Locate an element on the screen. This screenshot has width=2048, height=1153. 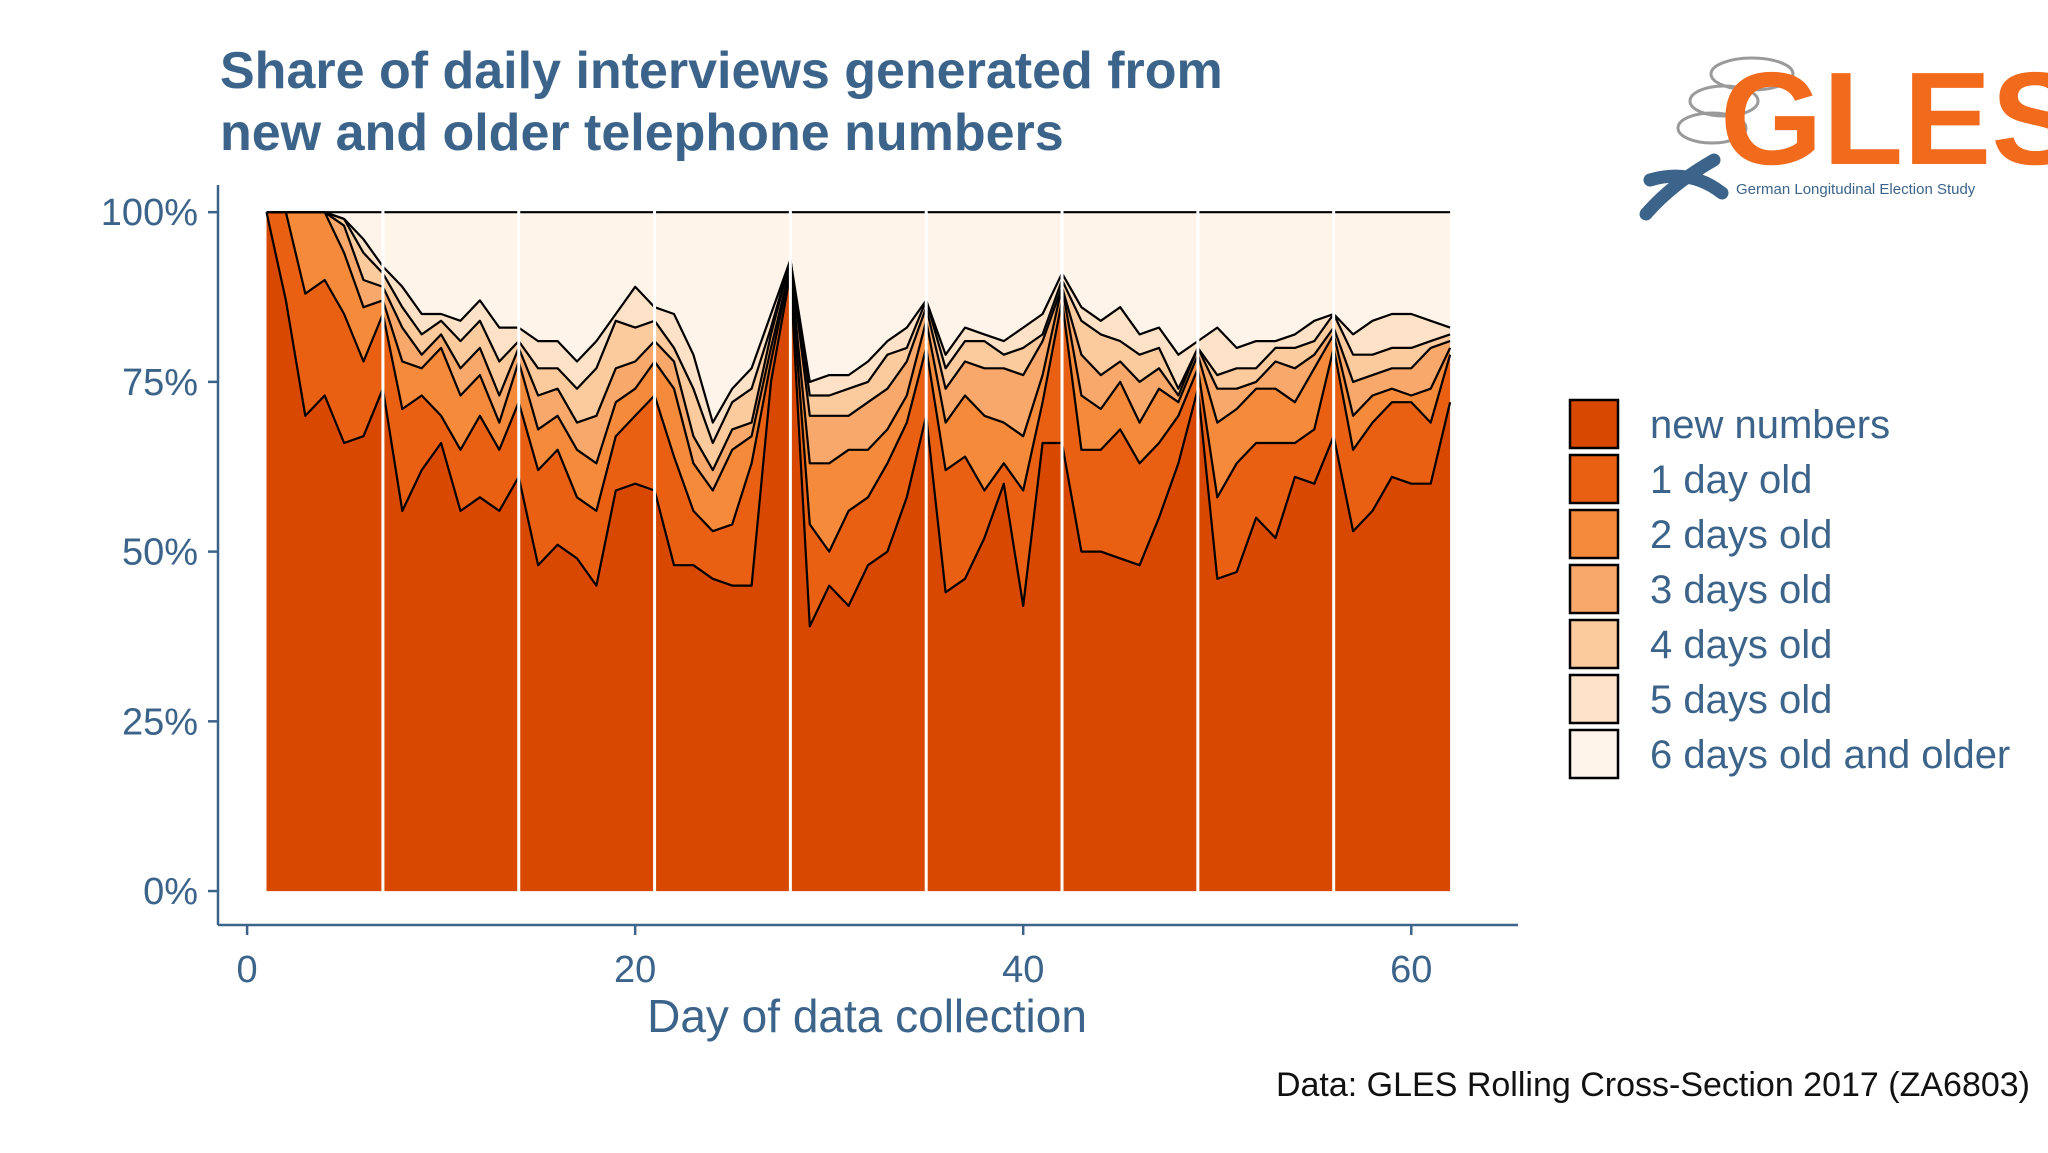
legend-item-6-days-old-and-older: 6 days old and older is located at coordinates (1789, 754).